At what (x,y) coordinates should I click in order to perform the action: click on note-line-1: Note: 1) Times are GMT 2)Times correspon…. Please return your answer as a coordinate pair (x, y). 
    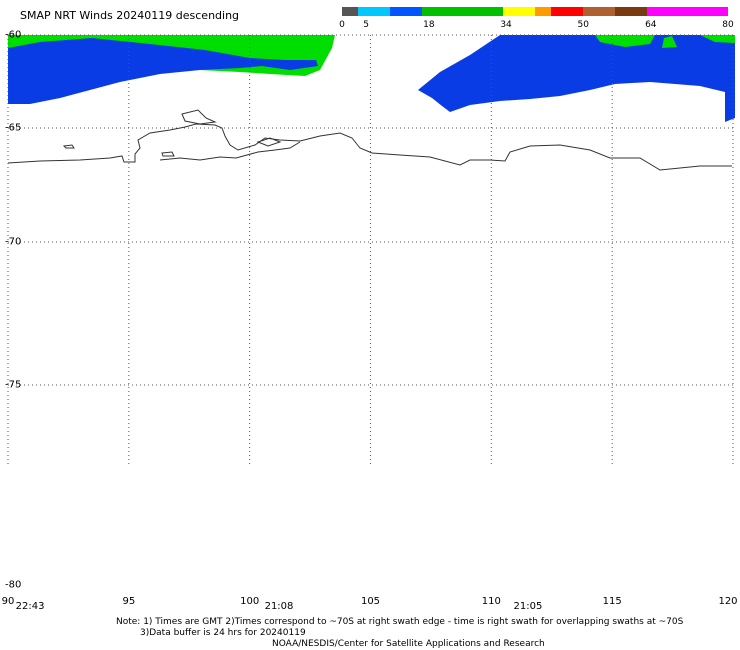
    Looking at the image, I should click on (400, 622).